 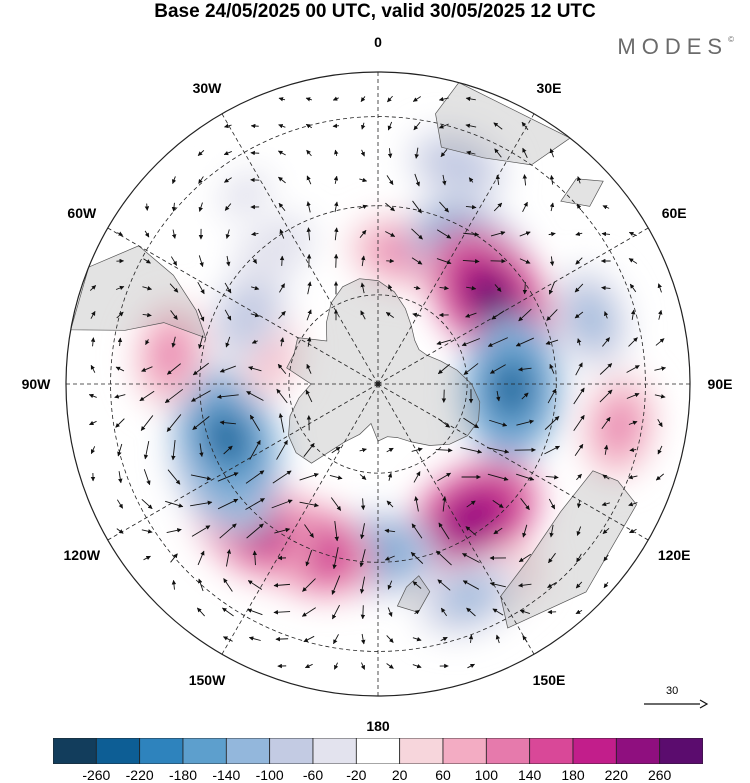 I want to click on longitude-label: 0, so click(x=378, y=42).